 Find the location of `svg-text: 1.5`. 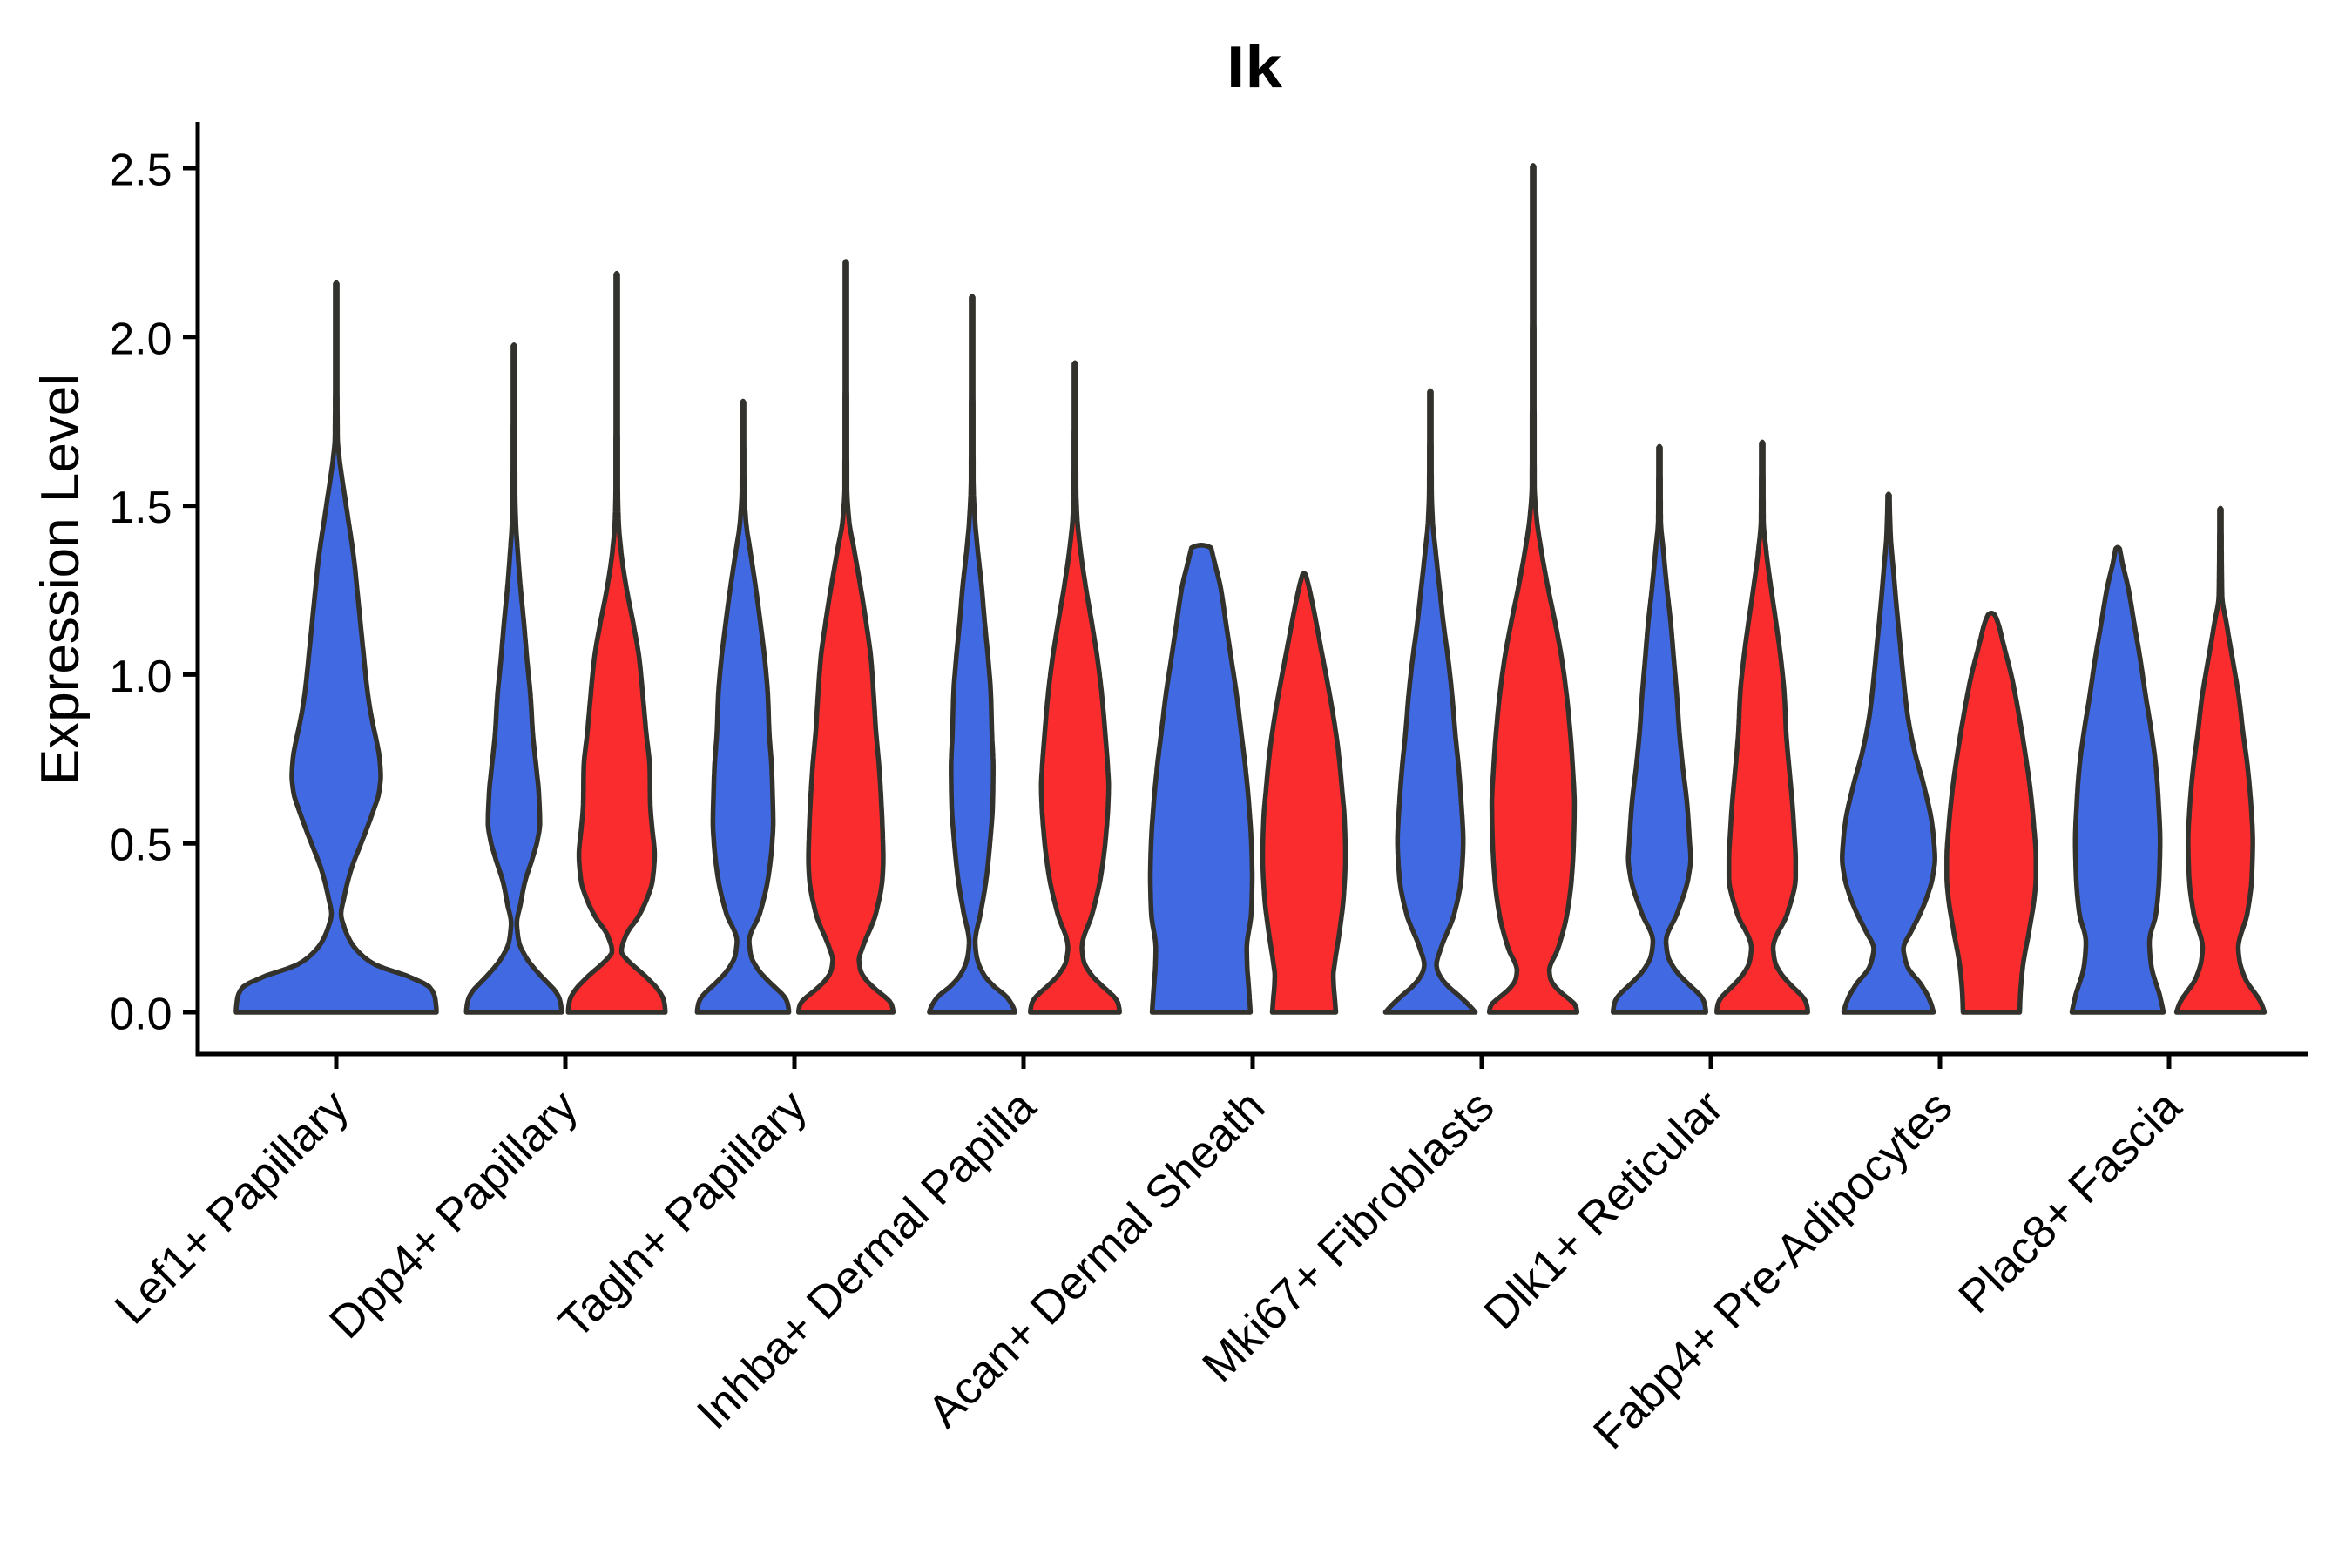

svg-text: 1.5 is located at coordinates (140, 508).